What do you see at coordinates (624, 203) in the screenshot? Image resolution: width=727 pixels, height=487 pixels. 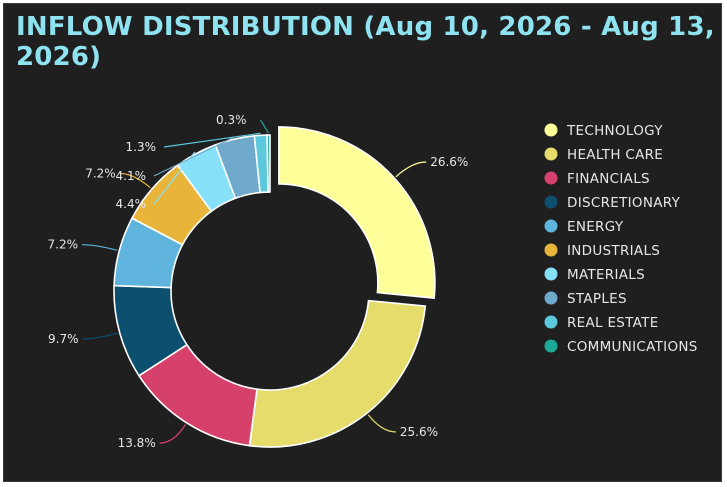 I see `legend-label-discretionary: DISCRETIONARY` at bounding box center [624, 203].